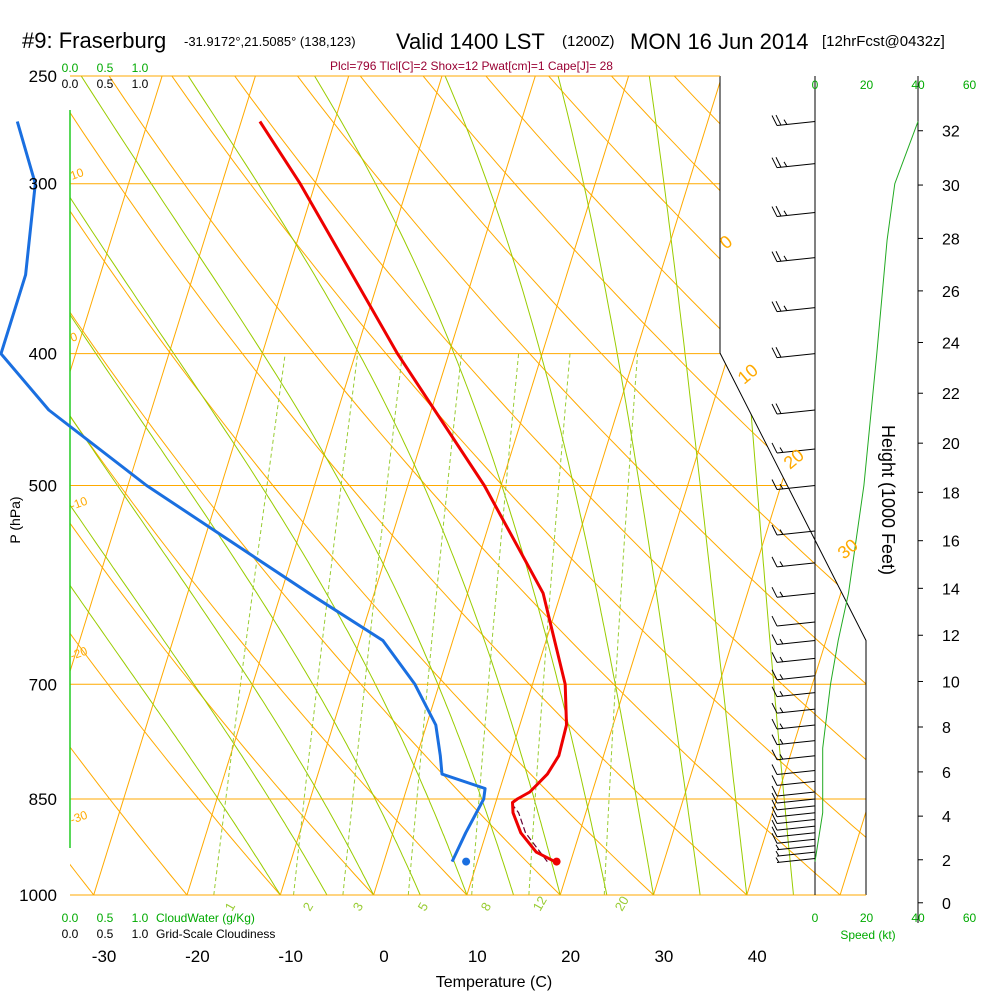 The width and height of the screenshot is (1000, 1000). Describe the element at coordinates (622, 903) in the screenshot. I see `mixing-ratio-label: 20` at that location.